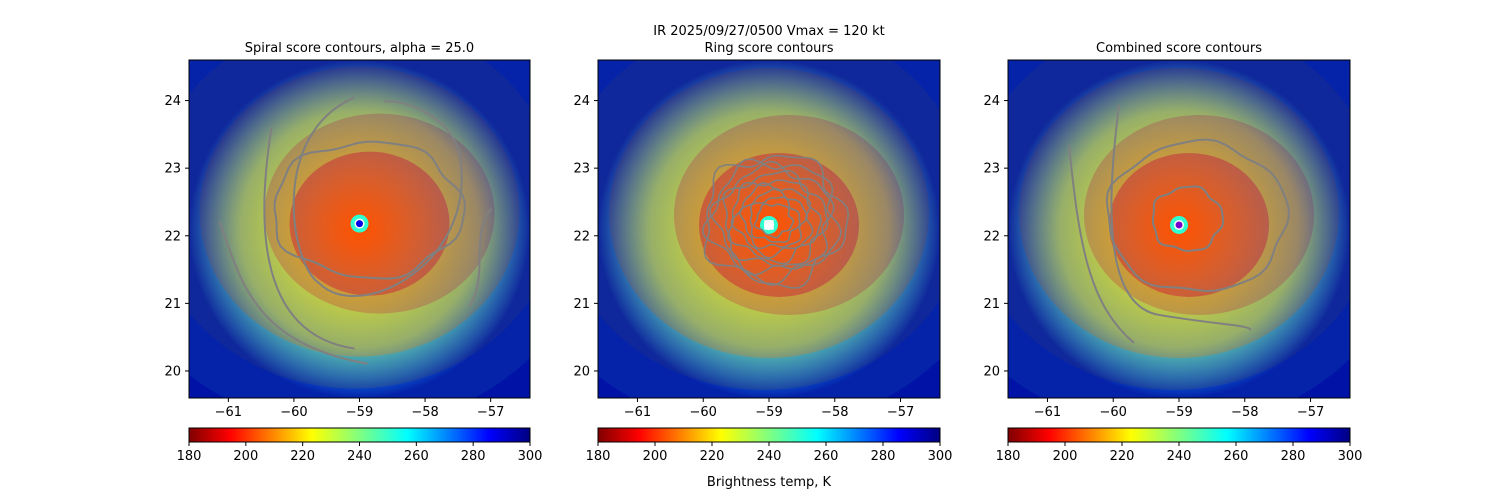  I want to click on panel-title: Combined score contours, so click(1179, 48).